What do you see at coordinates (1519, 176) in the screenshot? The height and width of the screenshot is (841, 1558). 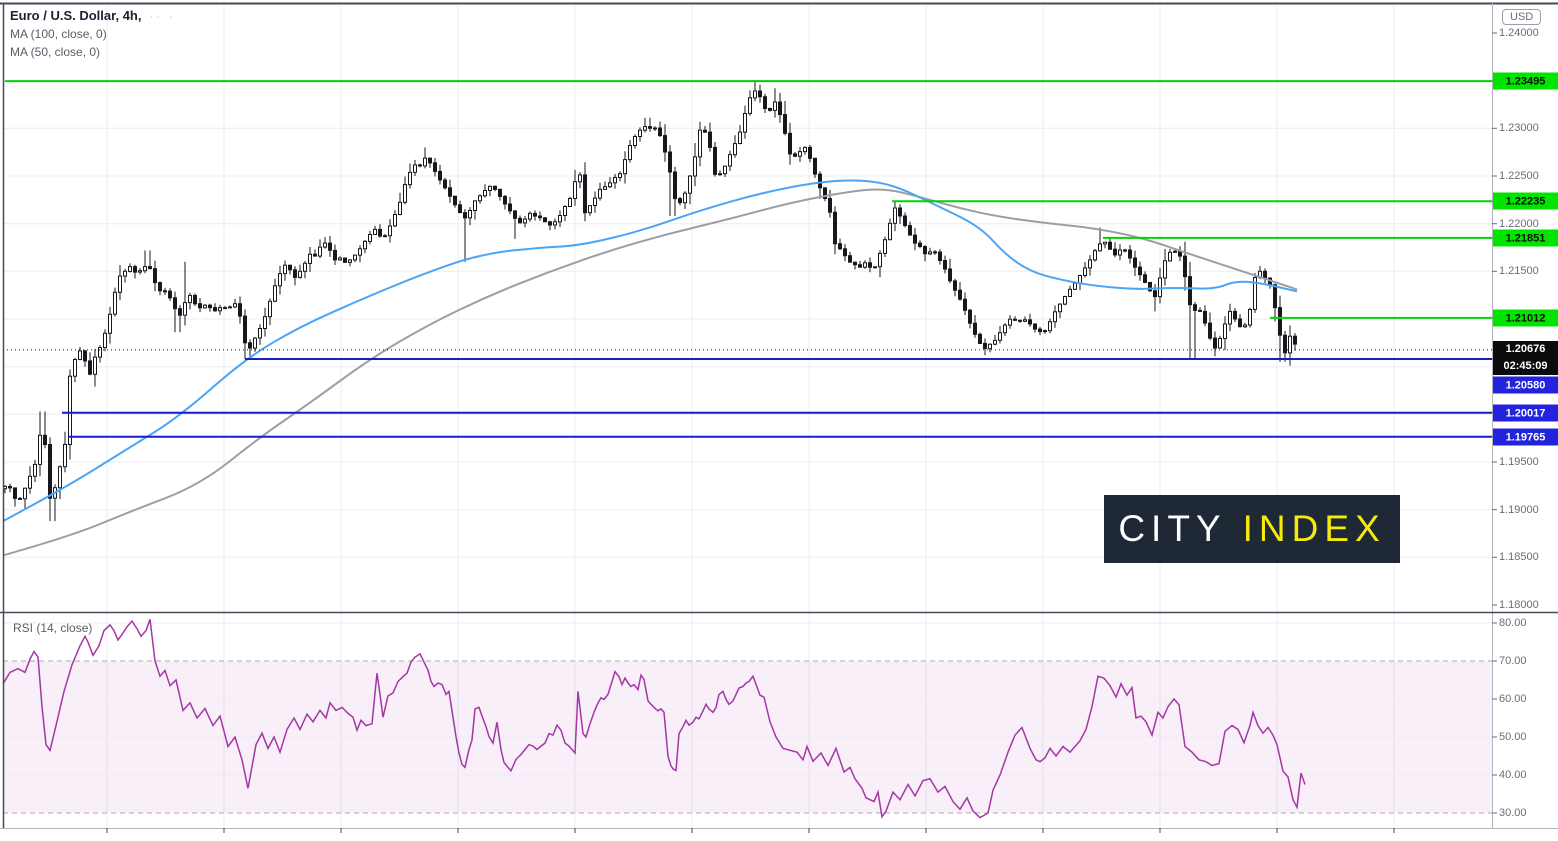 I see `price-tick-label: 1.22500` at bounding box center [1519, 176].